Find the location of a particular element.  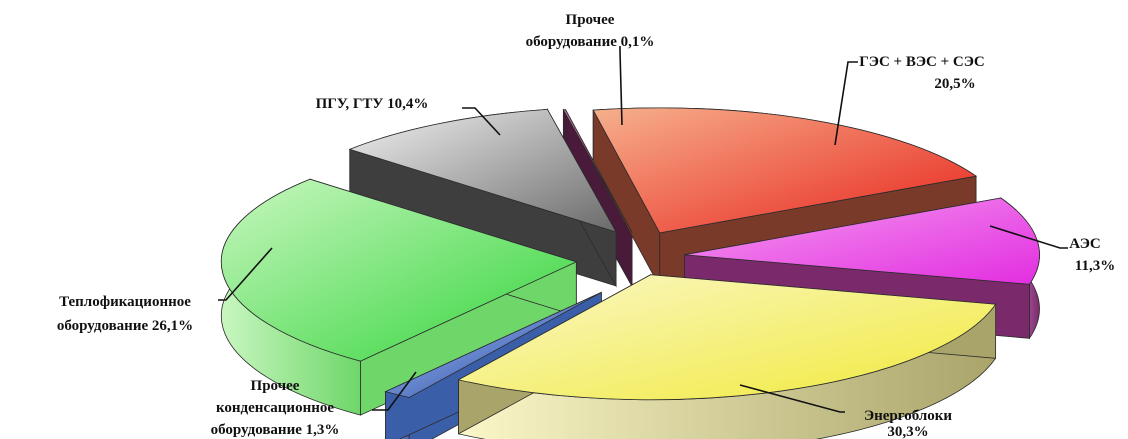

slice-label-1-line-0: АЭС is located at coordinates (1084, 244).